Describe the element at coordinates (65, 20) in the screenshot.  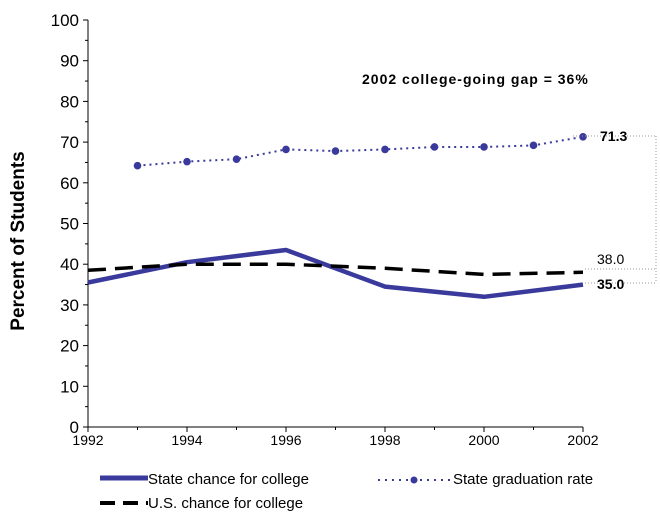
I see `y-tick-label: 100` at that location.